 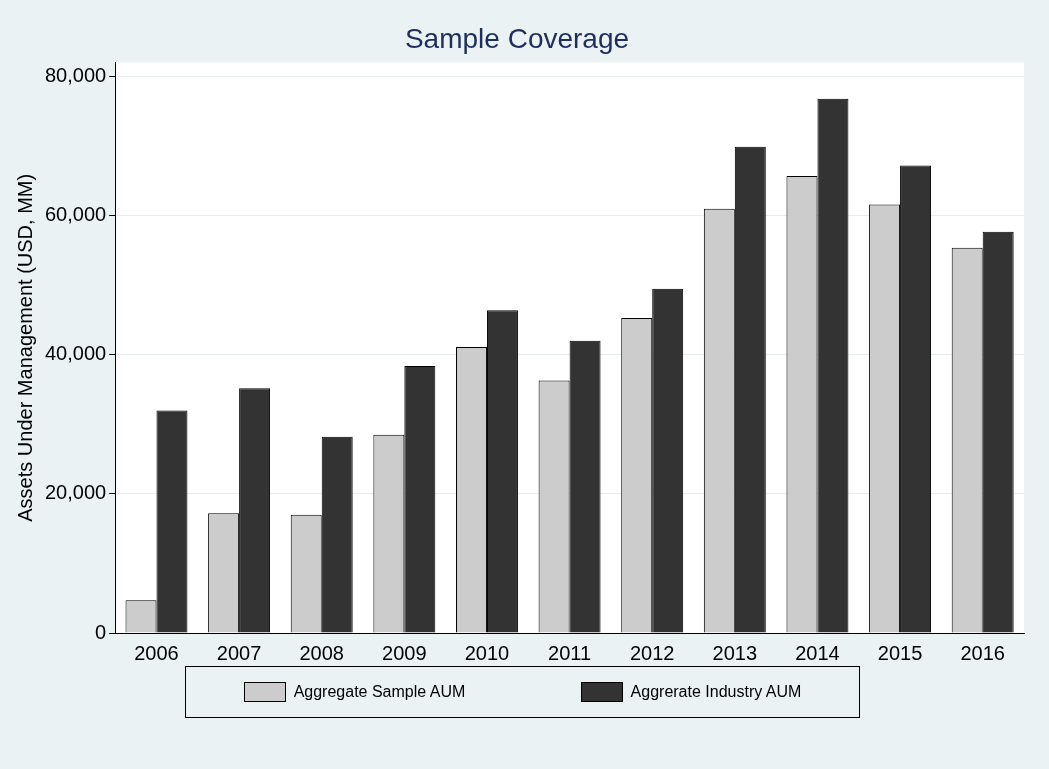 I want to click on y-tick-label: 20,000, so click(x=76, y=492).